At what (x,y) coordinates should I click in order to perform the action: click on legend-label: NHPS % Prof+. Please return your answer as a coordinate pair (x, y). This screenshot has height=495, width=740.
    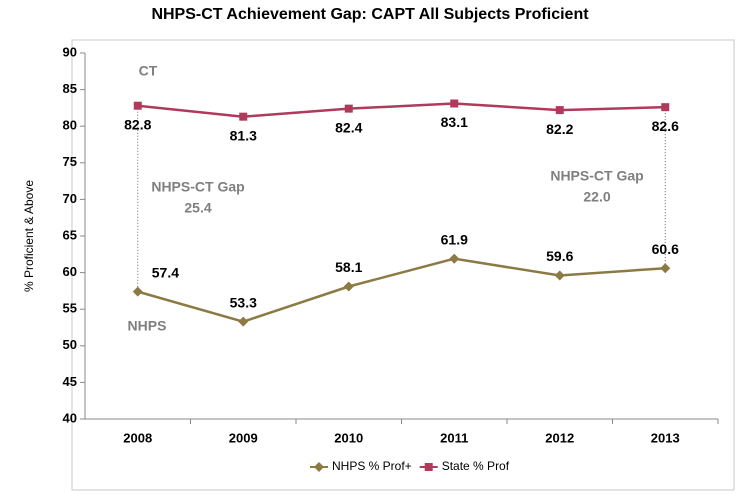
    Looking at the image, I should click on (372, 466).